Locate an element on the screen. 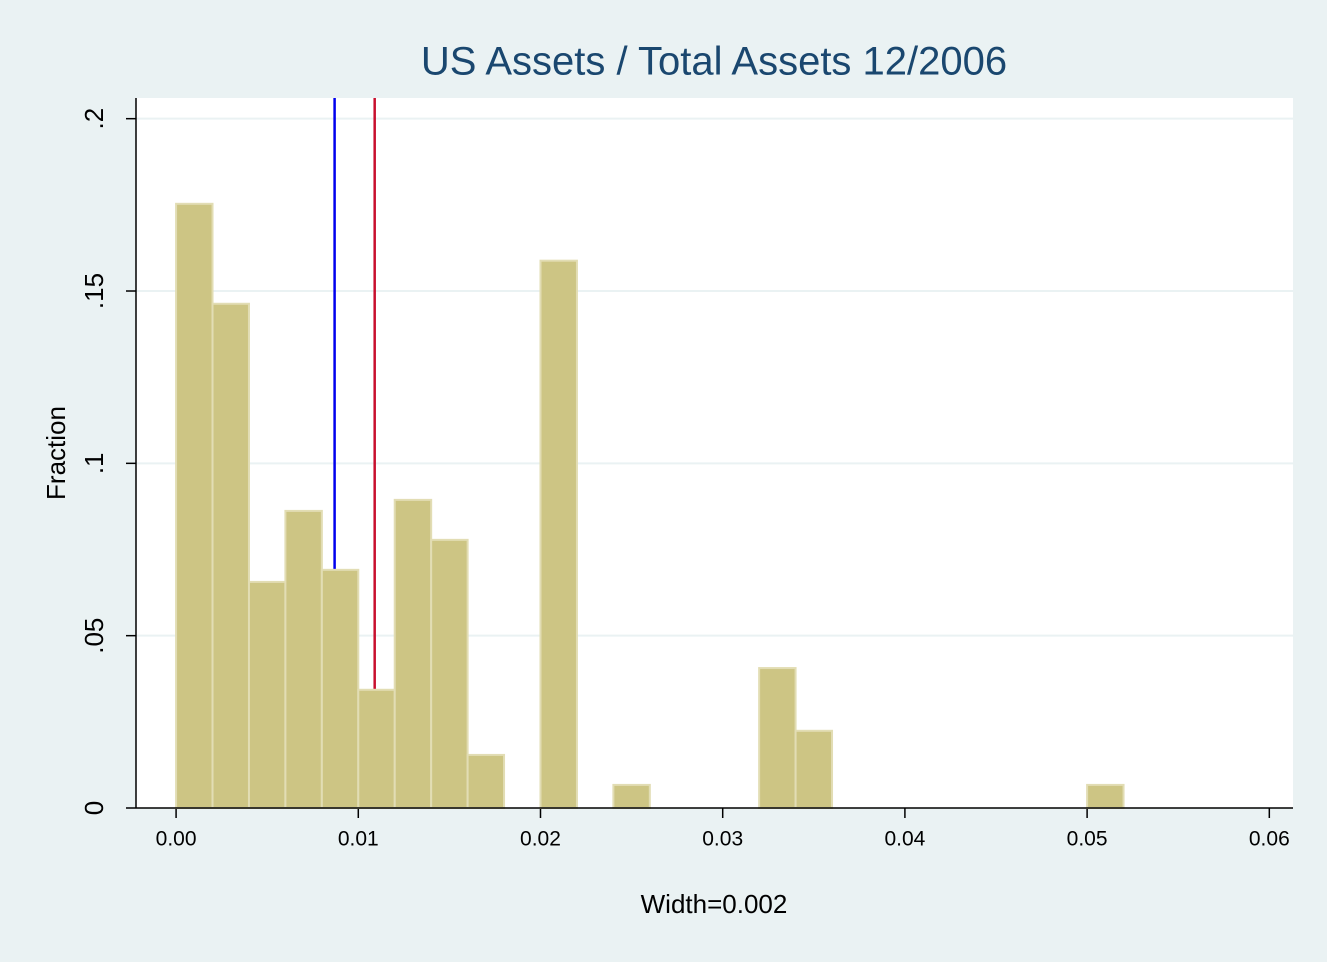  x-tick-label: 0.04 is located at coordinates (904, 839).